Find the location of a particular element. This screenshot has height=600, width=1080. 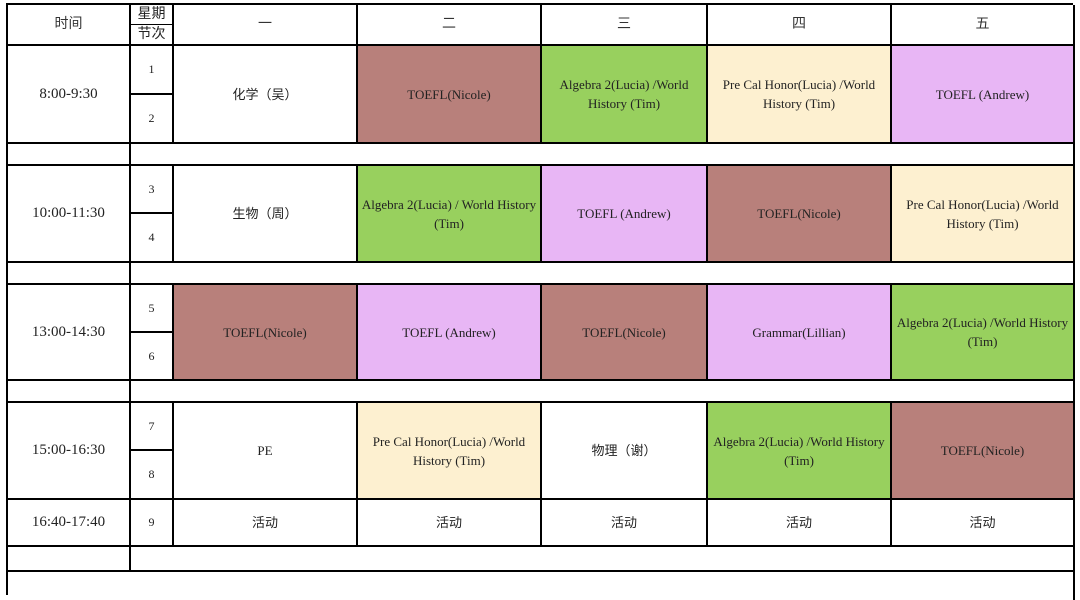

class-cell: 生物（周） is located at coordinates (266, 214).